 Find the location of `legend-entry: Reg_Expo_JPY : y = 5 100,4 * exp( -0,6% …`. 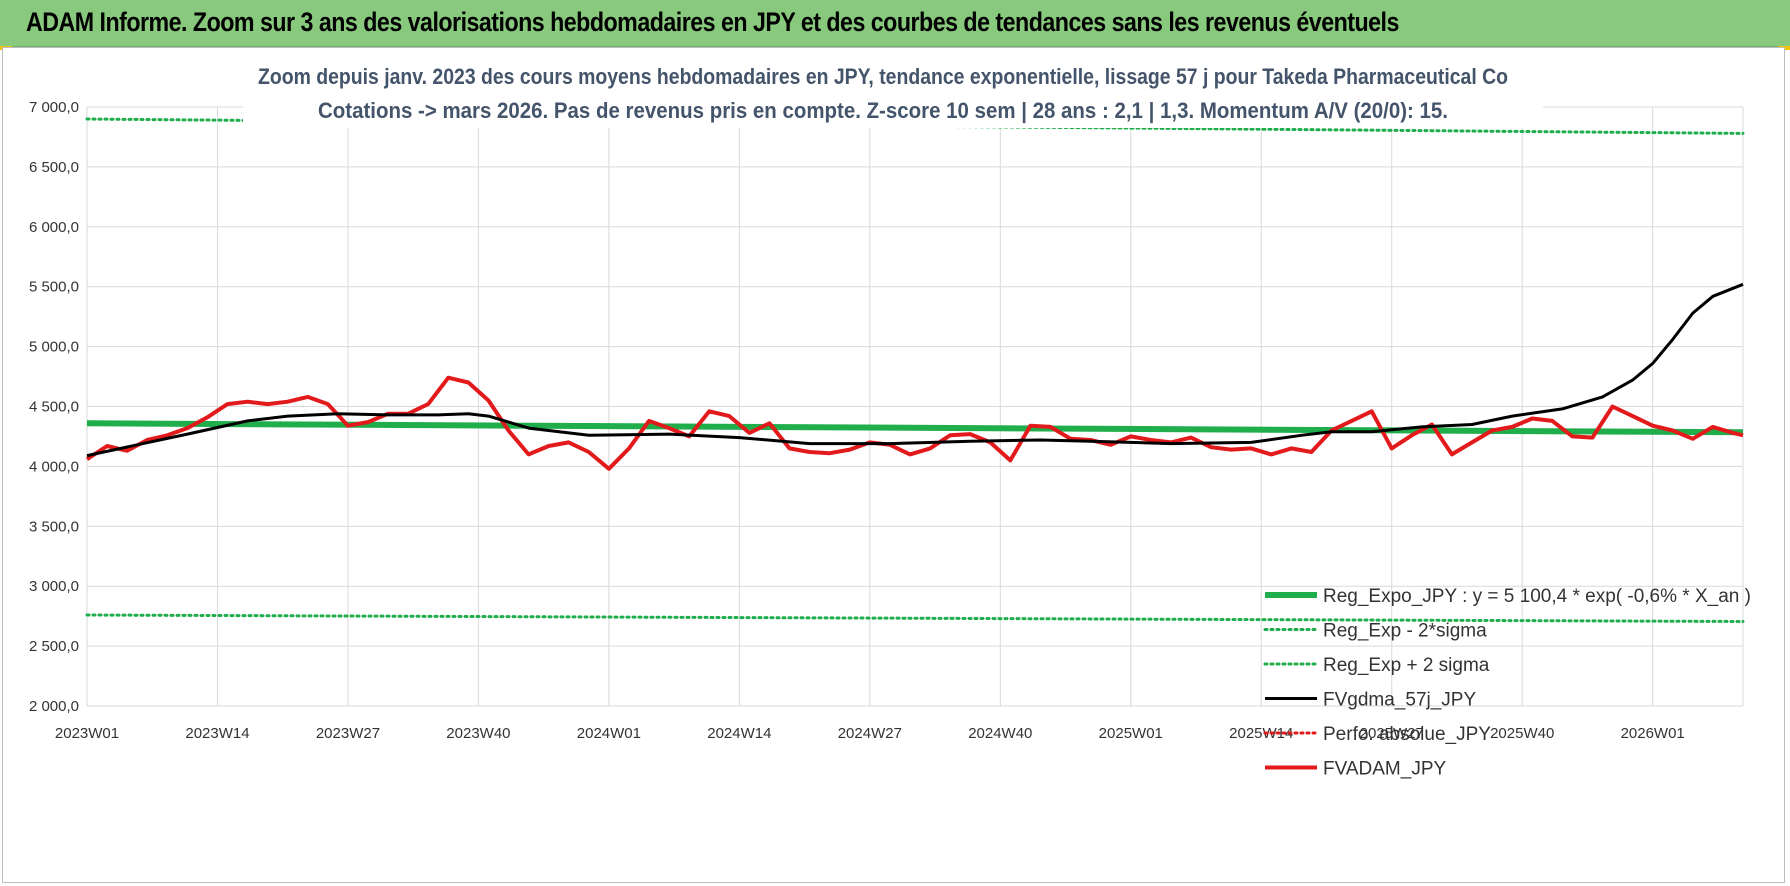

legend-entry: Reg_Expo_JPY : y = 5 100,4 * exp( -0,6% … is located at coordinates (1537, 596).